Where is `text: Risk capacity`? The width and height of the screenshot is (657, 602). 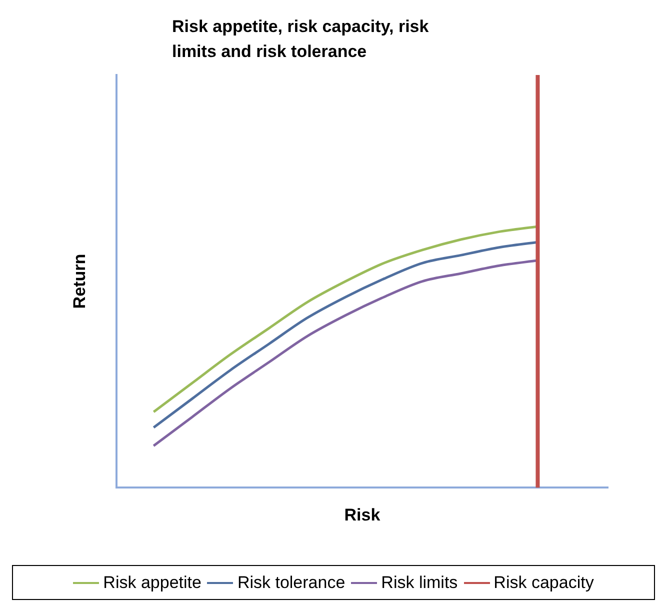 text: Risk capacity is located at coordinates (544, 582).